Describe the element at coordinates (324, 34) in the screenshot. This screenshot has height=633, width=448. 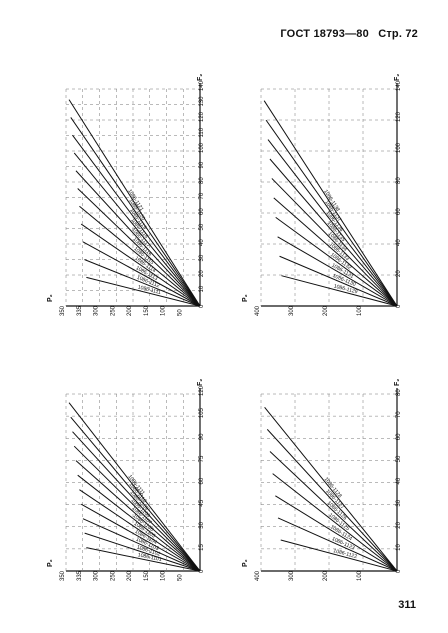
I see `standard-code: ГОСТ 18793—80` at that location.